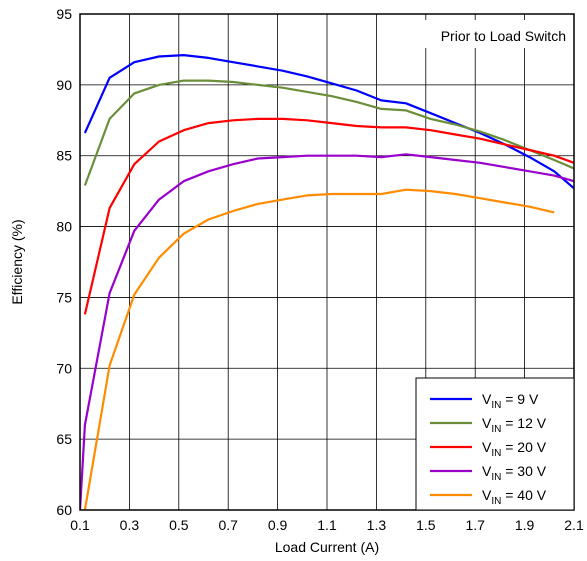 The width and height of the screenshot is (587, 561). I want to click on legend-entry: VIN = 40 V, so click(514, 497).